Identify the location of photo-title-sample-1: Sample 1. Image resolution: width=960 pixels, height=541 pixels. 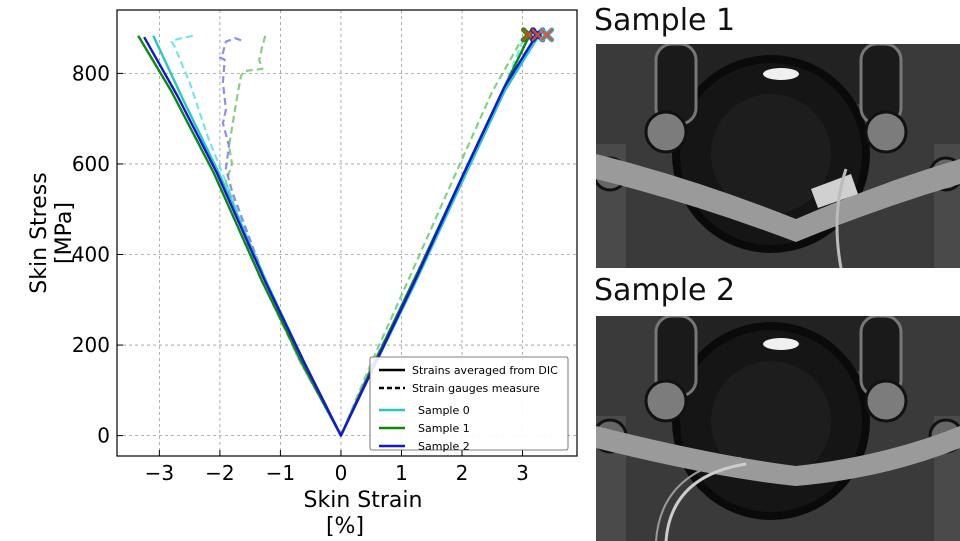
(665, 20).